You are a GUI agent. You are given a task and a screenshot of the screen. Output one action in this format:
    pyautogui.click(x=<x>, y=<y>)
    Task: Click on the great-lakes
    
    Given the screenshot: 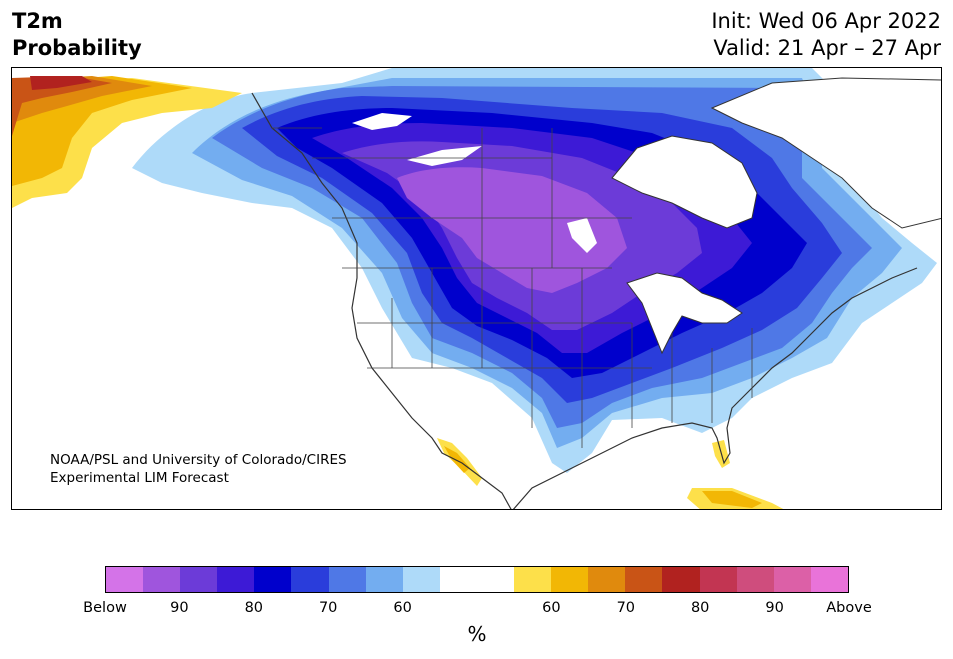 What is the action you would take?
    pyautogui.click(x=684, y=313)
    